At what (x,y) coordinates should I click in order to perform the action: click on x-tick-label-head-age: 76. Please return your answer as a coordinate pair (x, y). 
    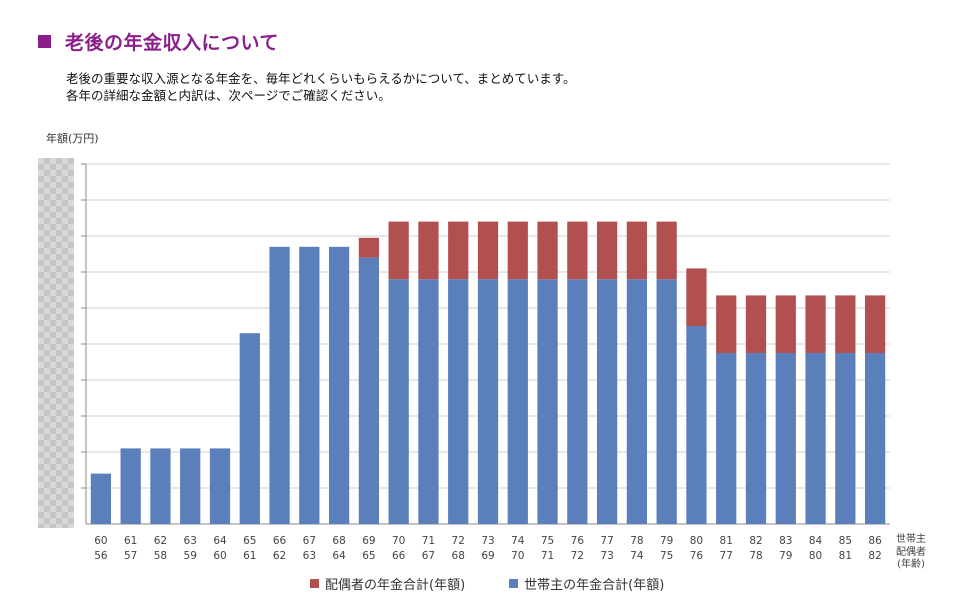
    Looking at the image, I should click on (578, 541).